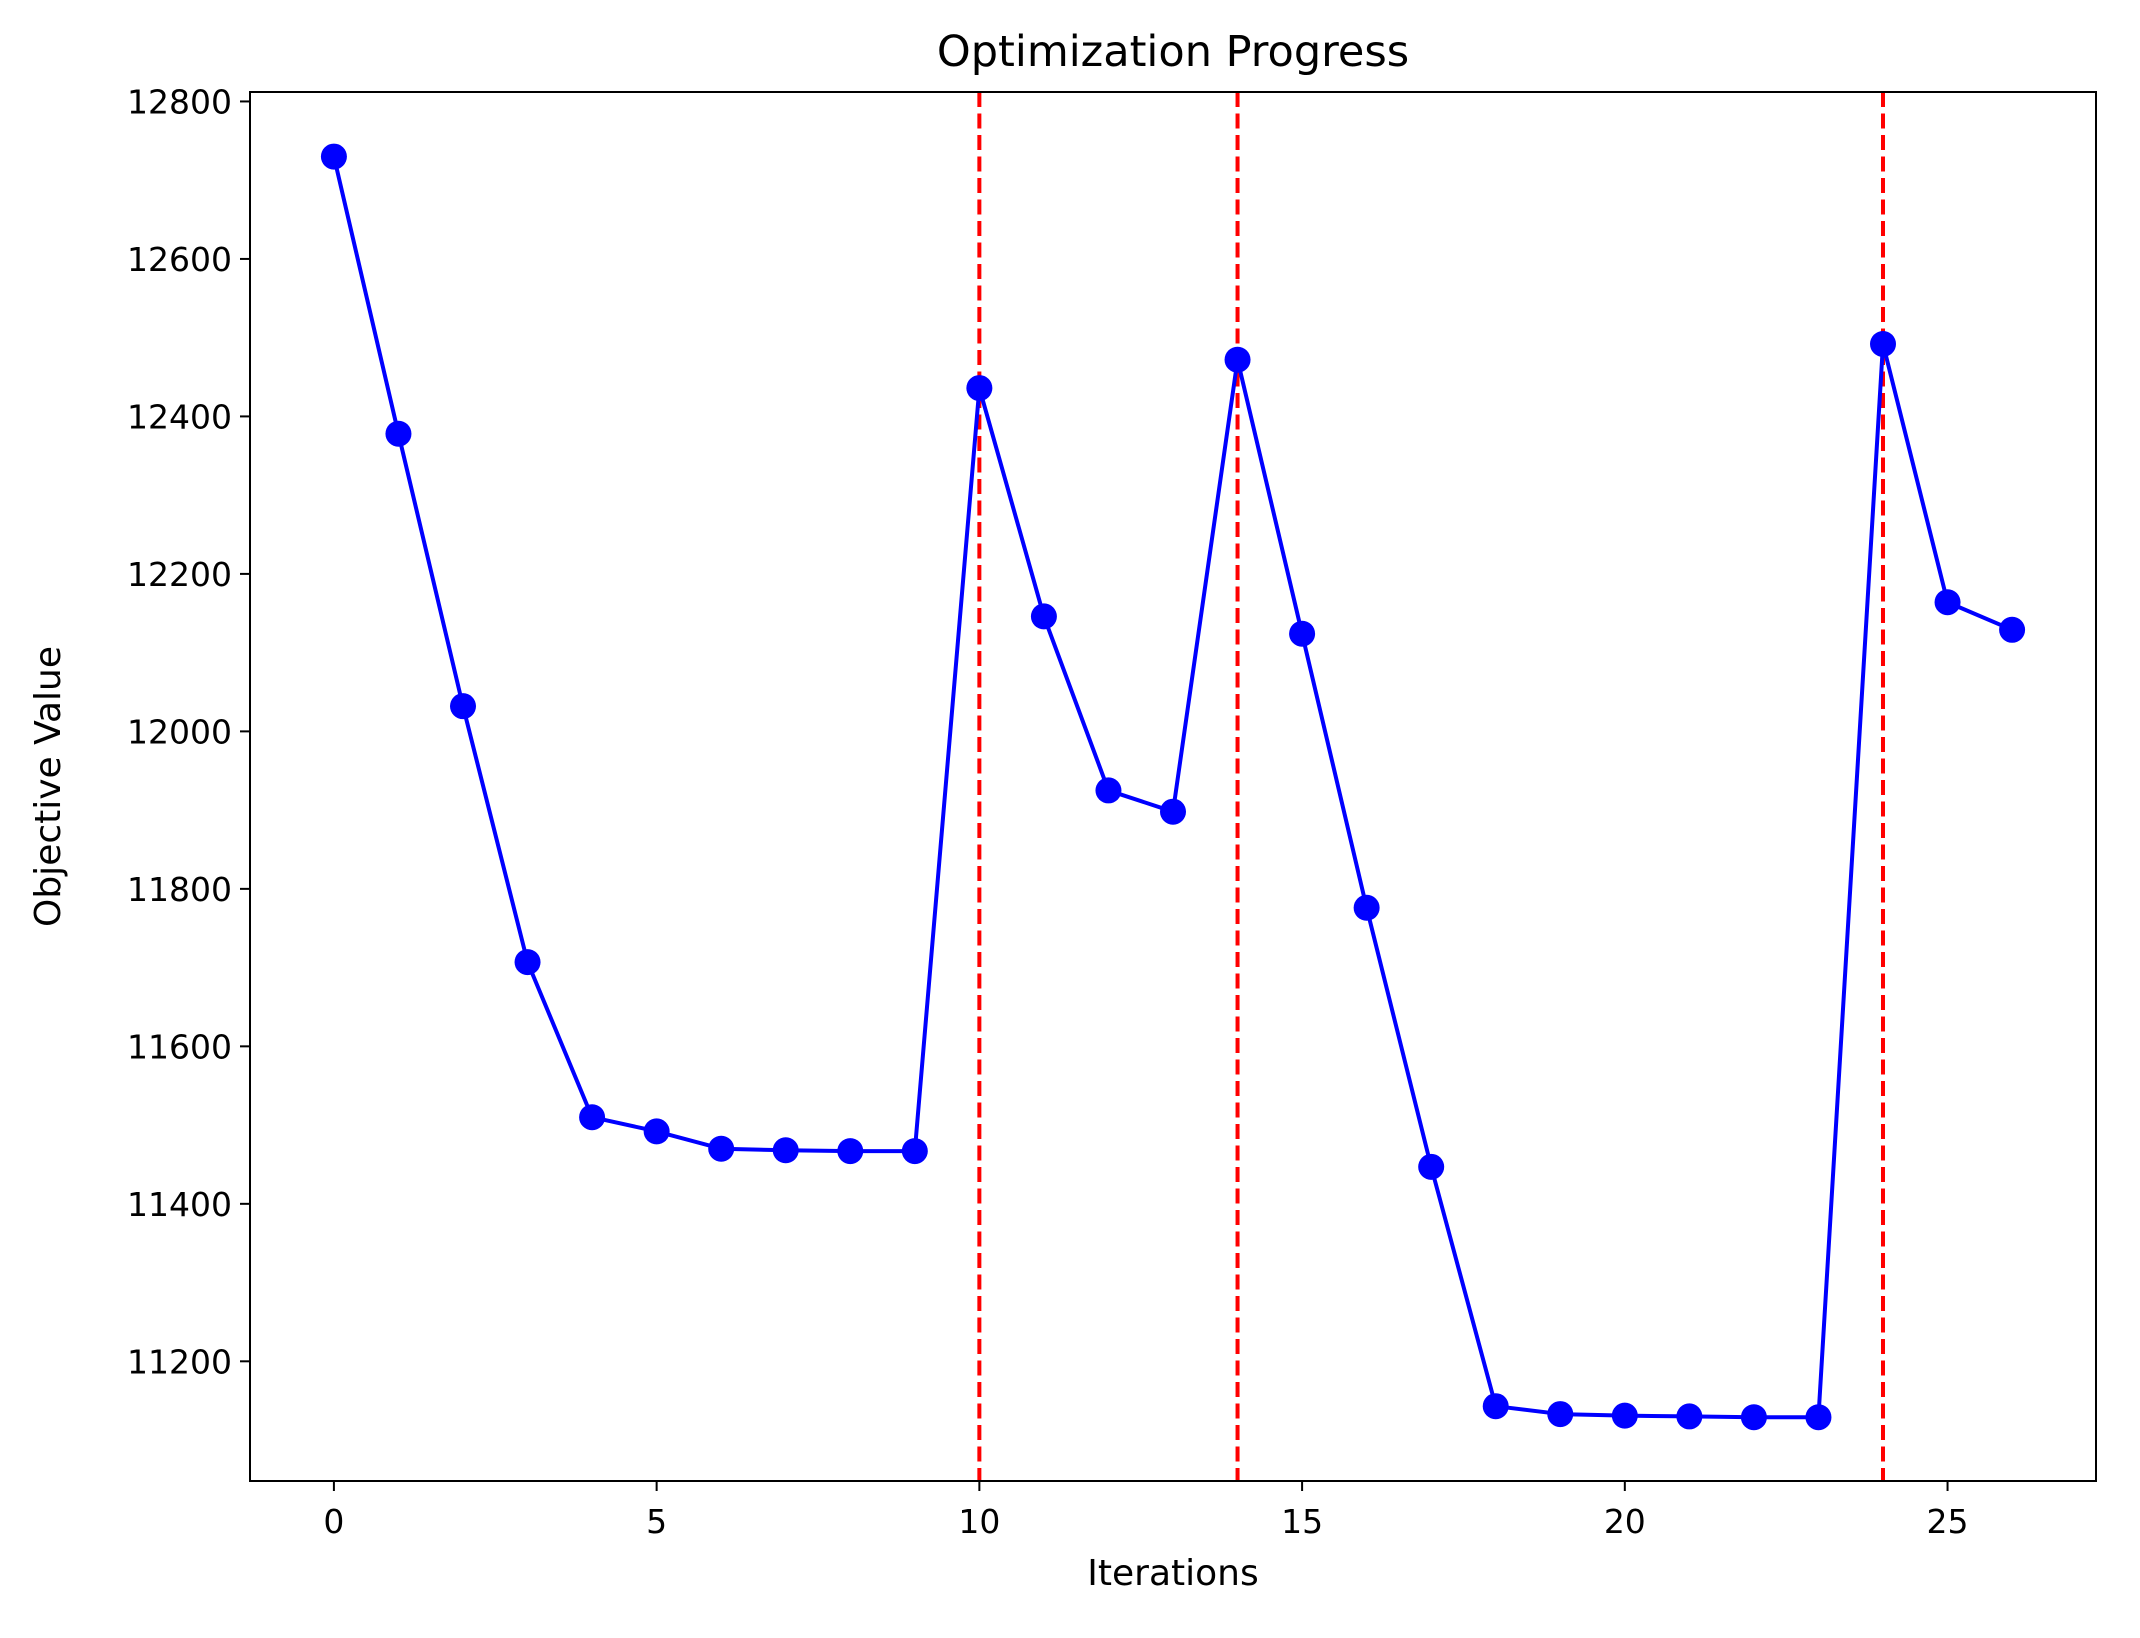 The image size is (2140, 1638). Describe the element at coordinates (1172, 1573) in the screenshot. I see `x-axis-label: Iterations` at that location.